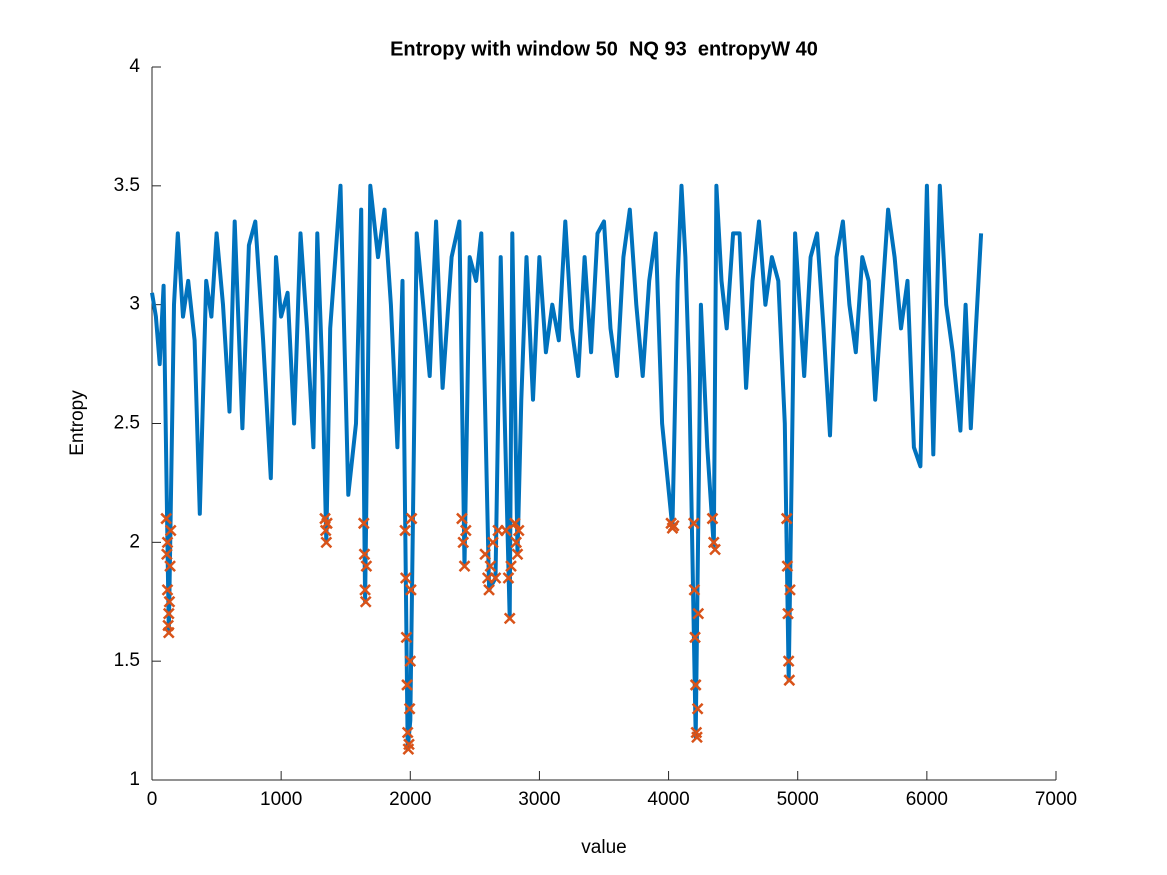  Describe the element at coordinates (539, 799) in the screenshot. I see `x-tick-label: 3000` at that location.